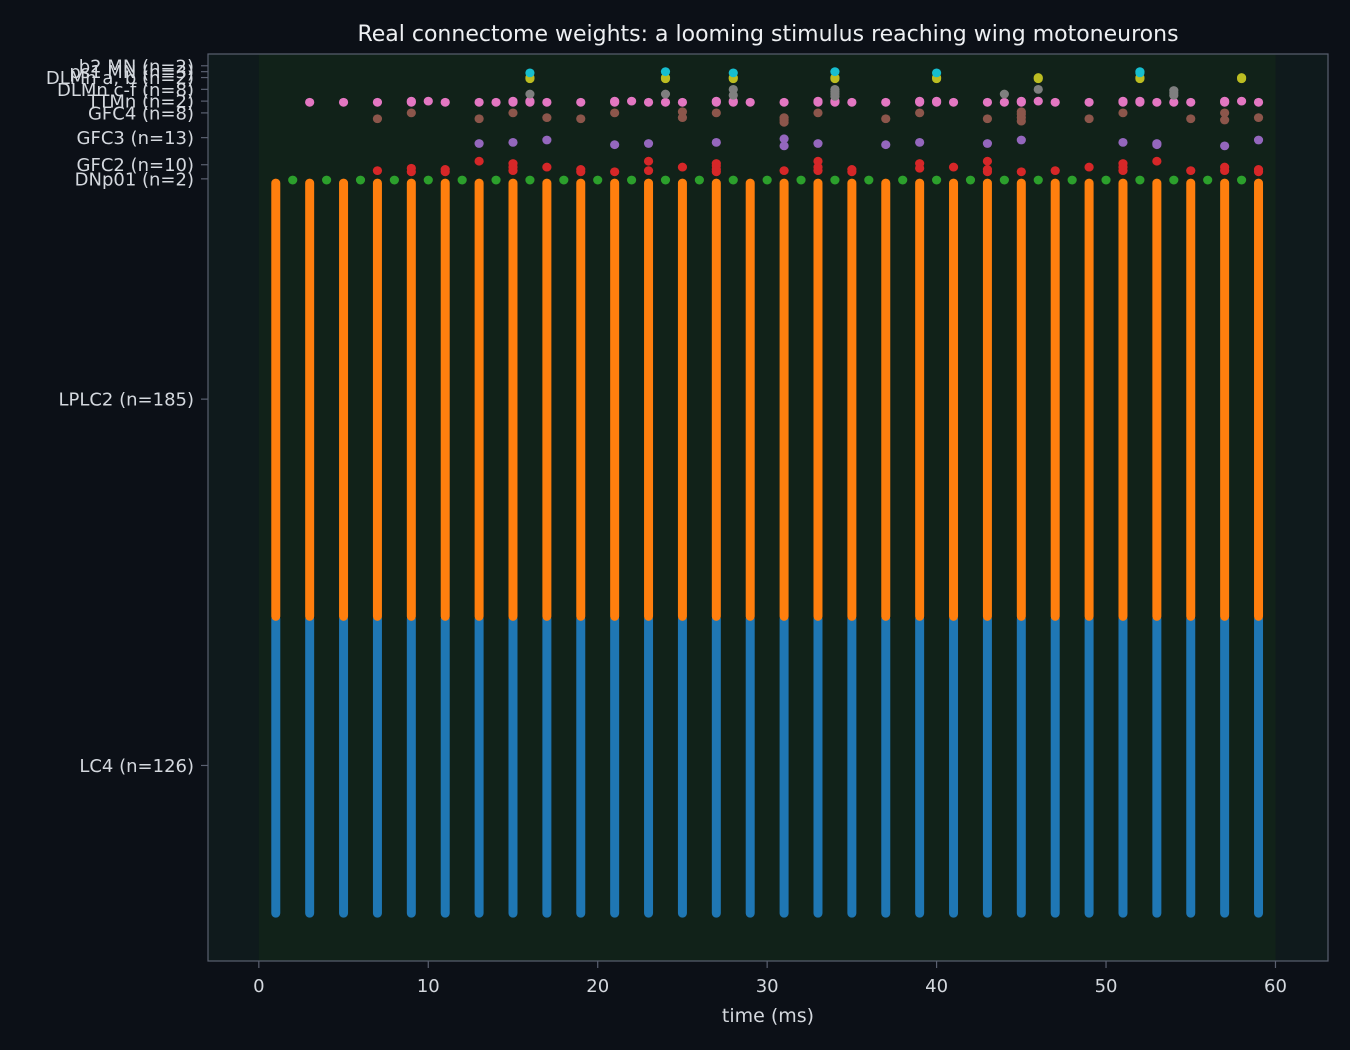 The width and height of the screenshot is (1350, 1050). Describe the element at coordinates (768, 1016) in the screenshot. I see `x-axis-label: time (ms)` at that location.